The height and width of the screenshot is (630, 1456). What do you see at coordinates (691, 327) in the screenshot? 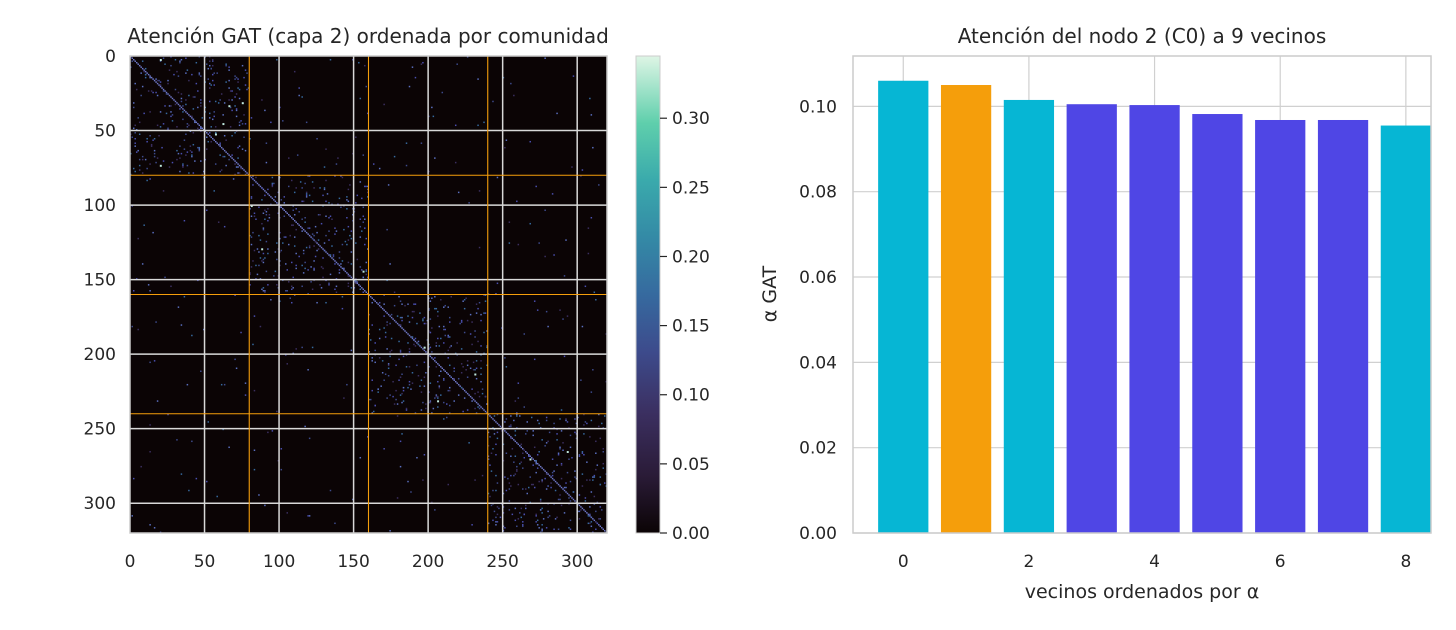
I see `colorbar-tick-label: 0.15` at bounding box center [691, 327].